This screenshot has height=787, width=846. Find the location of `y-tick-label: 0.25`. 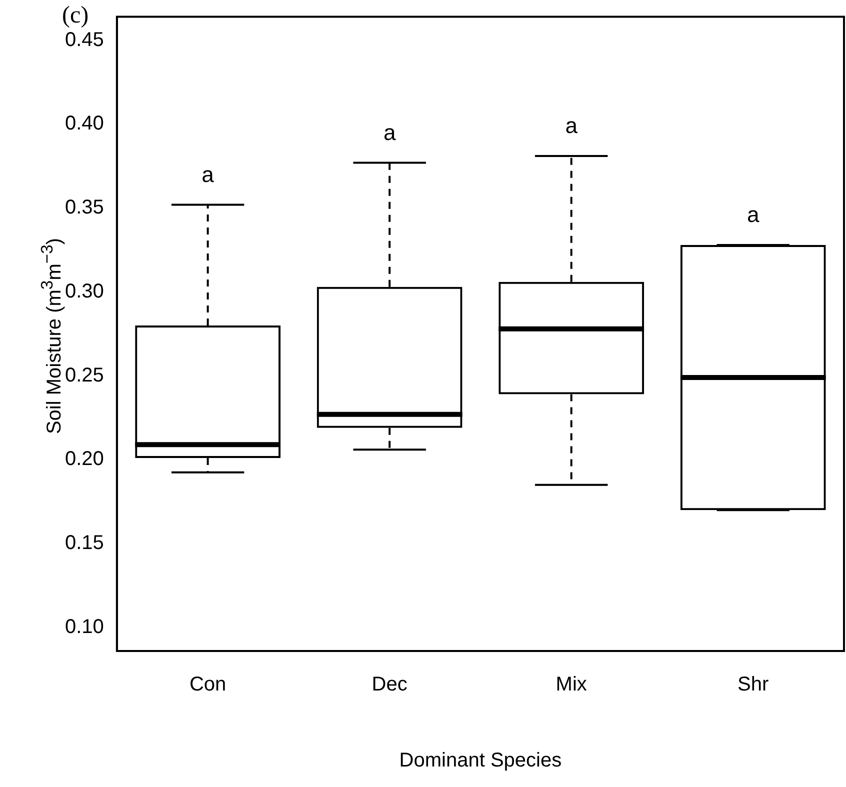

y-tick-label: 0.25 is located at coordinates (84, 375).